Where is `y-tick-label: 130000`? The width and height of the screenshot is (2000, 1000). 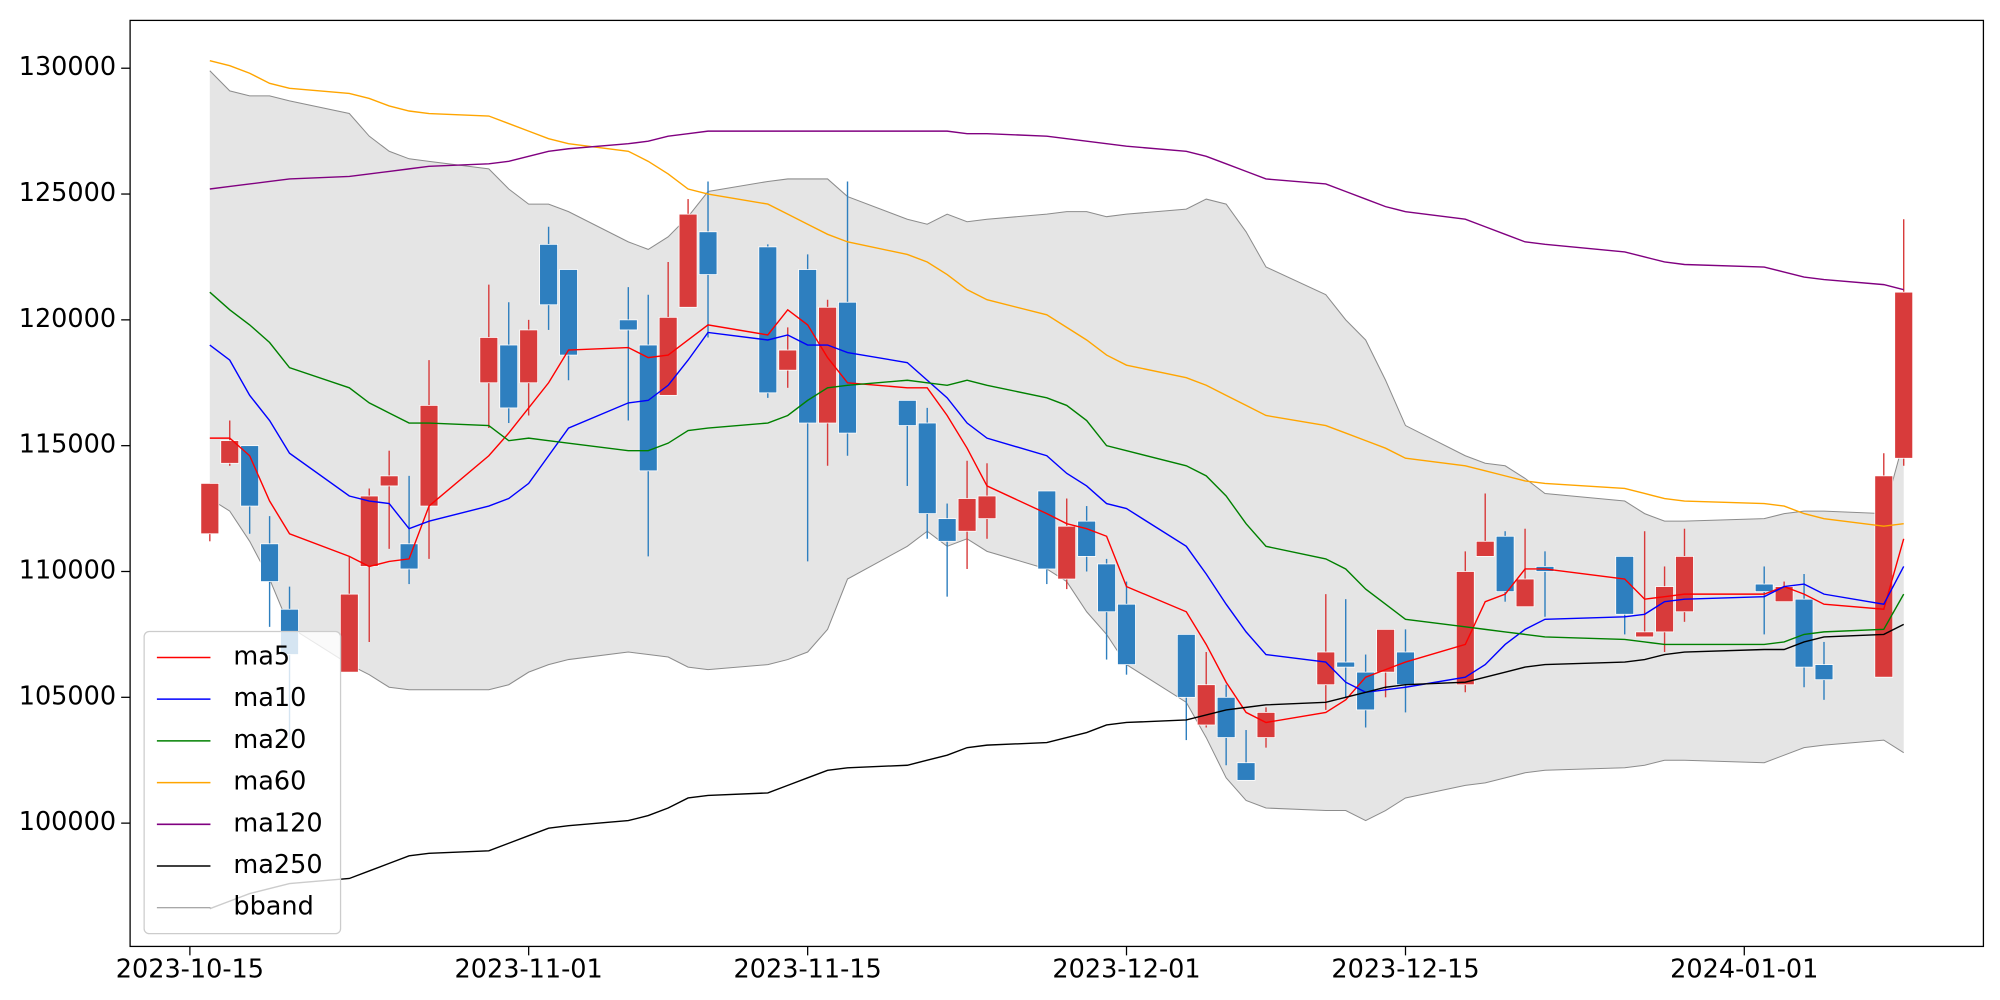 y-tick-label: 130000 is located at coordinates (67, 67).